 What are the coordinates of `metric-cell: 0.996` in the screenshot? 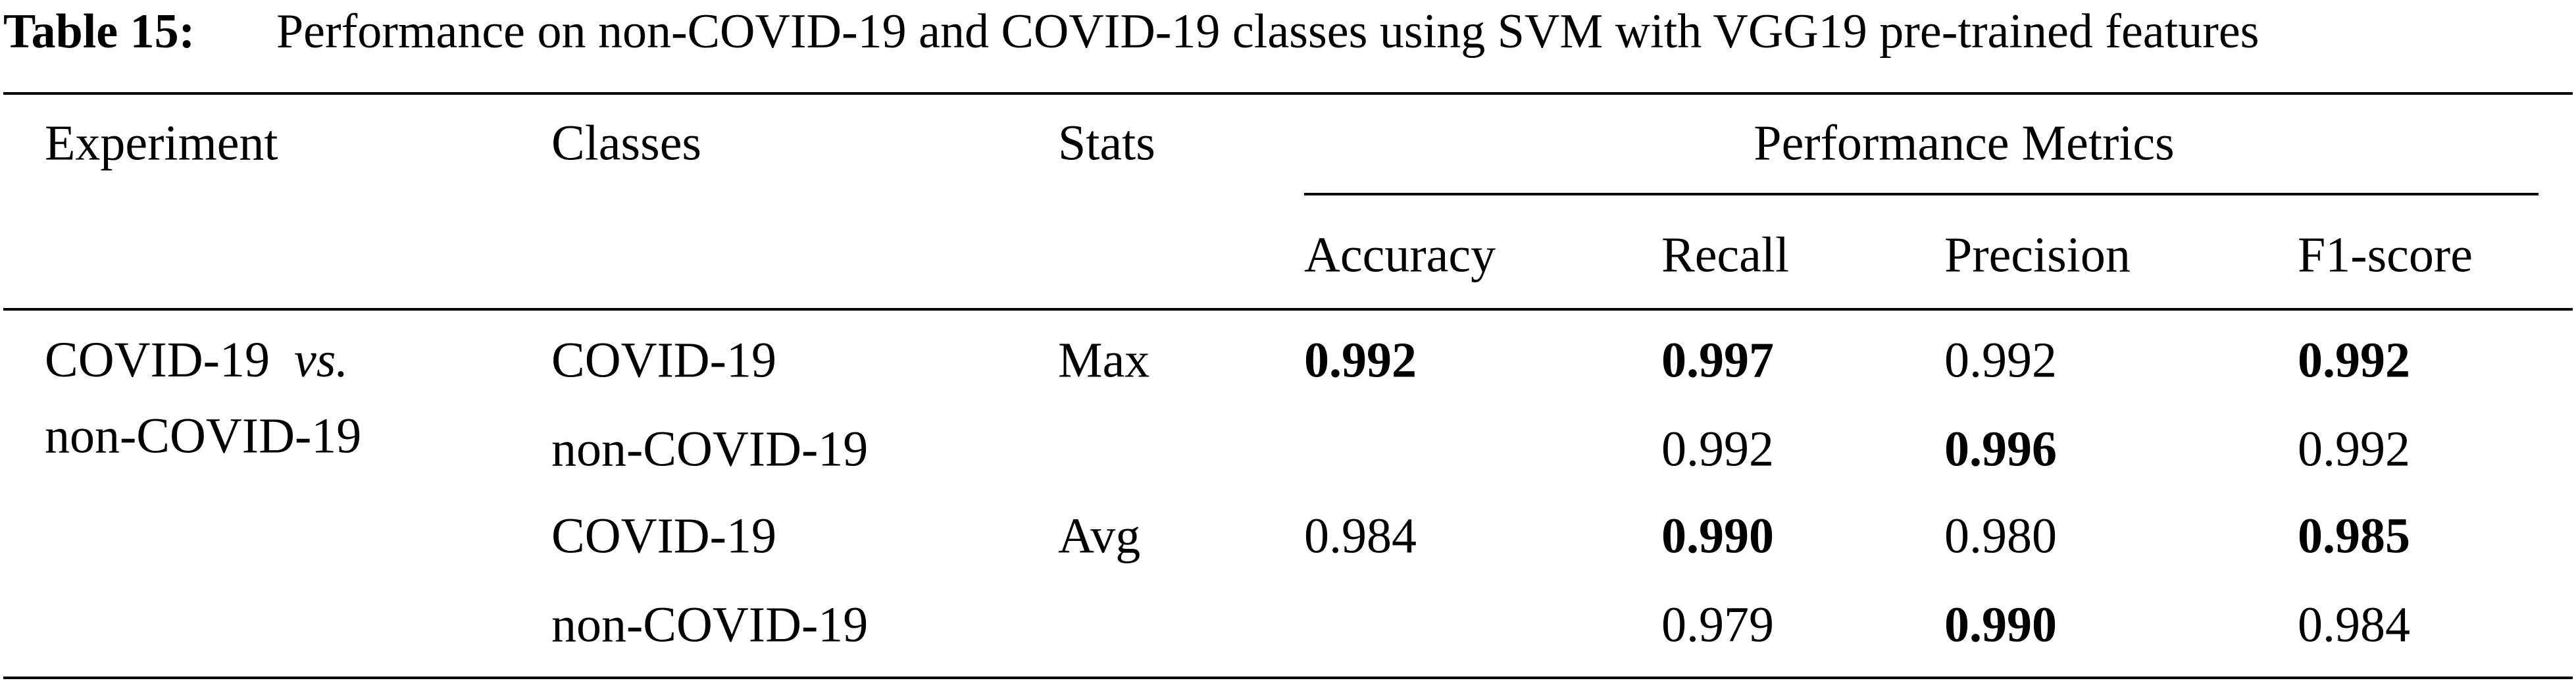 It's located at (2000, 448).